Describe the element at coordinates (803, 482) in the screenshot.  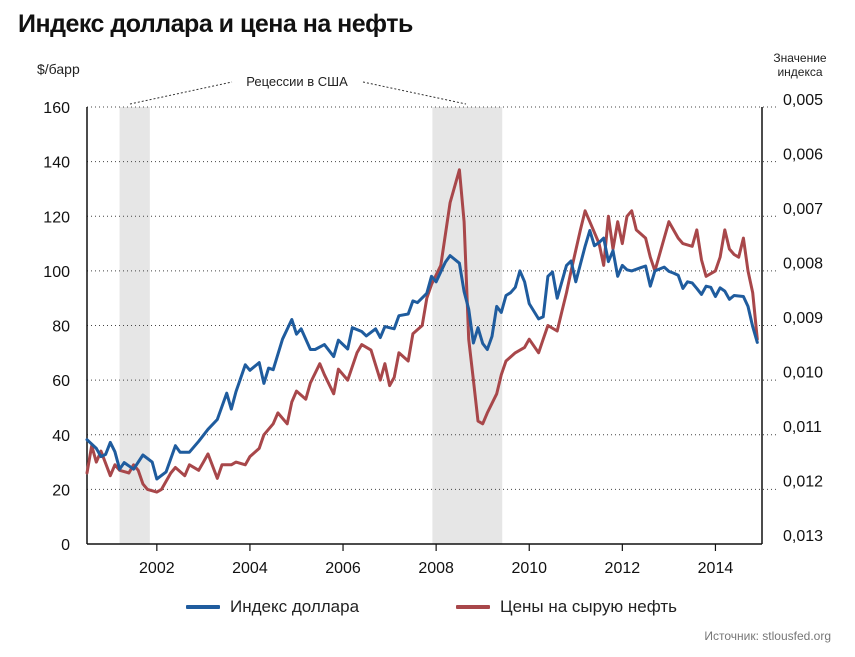
I see `right-tick-label: 0,012` at that location.